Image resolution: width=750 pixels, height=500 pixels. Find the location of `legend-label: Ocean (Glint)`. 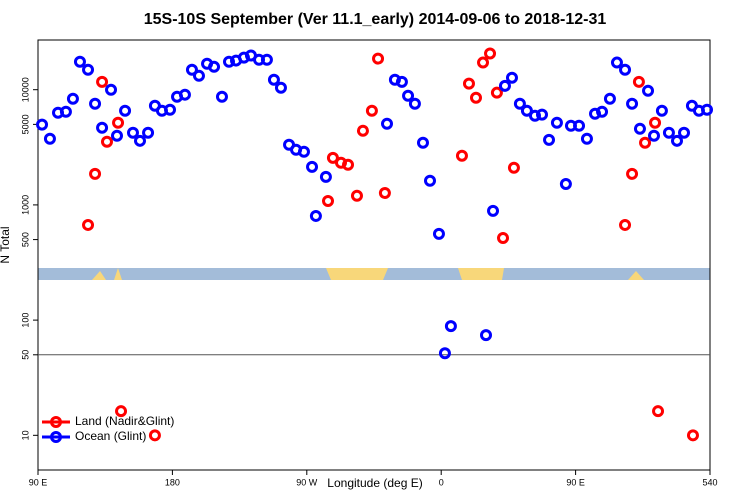

legend-label: Ocean (Glint) is located at coordinates (110, 436).